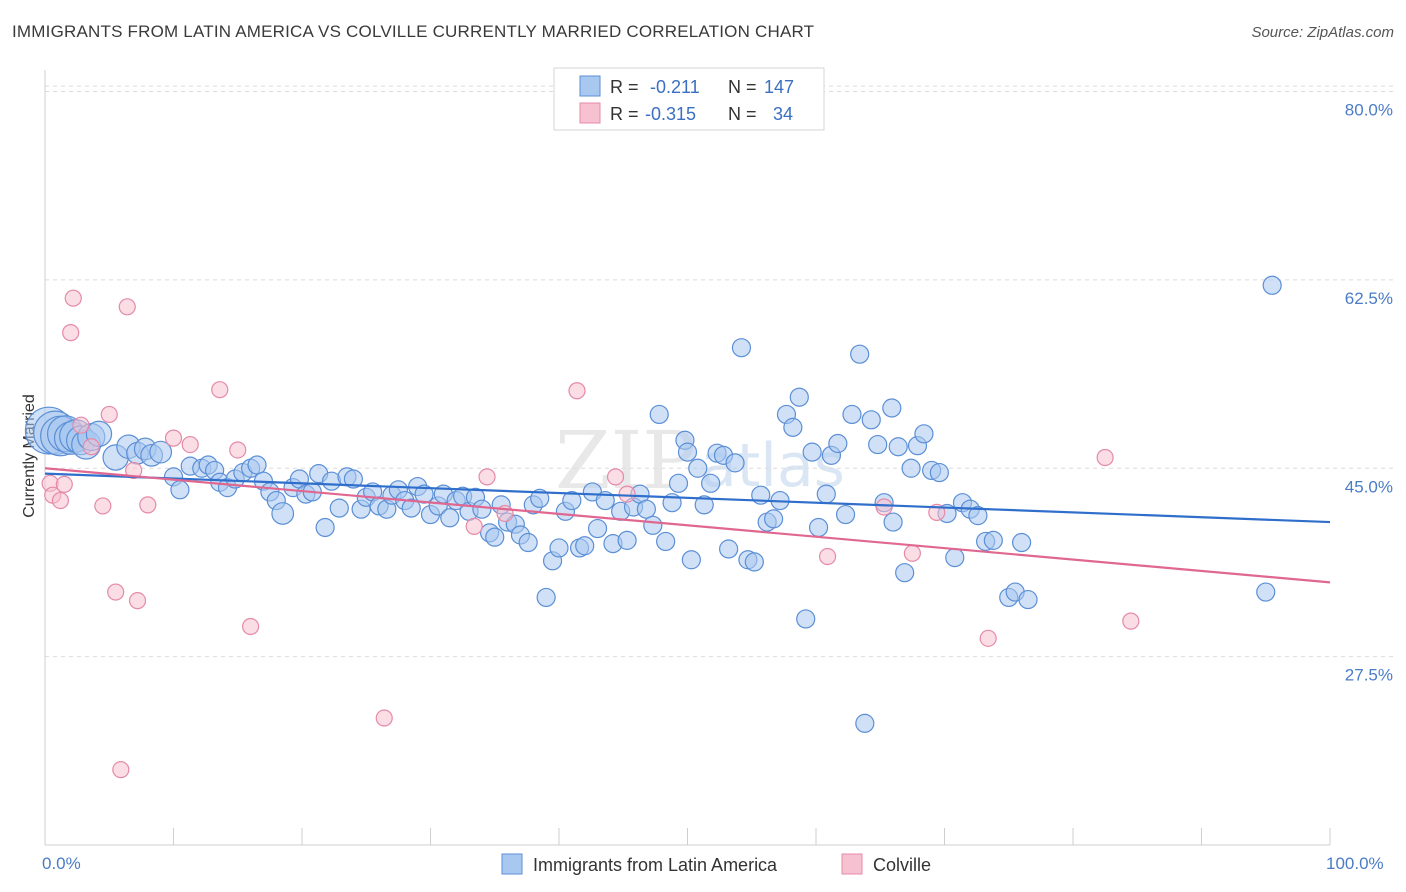 The width and height of the screenshot is (1406, 892). What do you see at coordinates (902, 865) in the screenshot?
I see `bottom-legend-label-2: Colville` at bounding box center [902, 865].